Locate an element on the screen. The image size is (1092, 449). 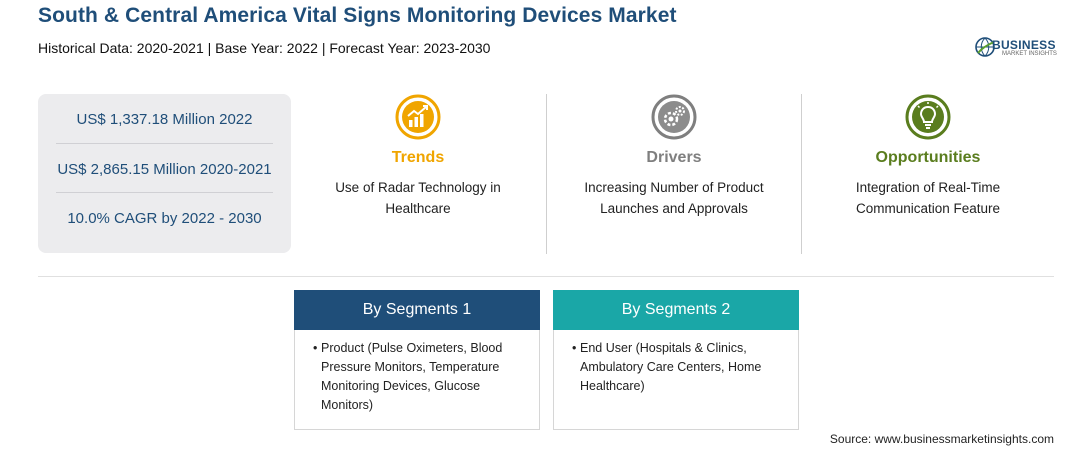
trends-description: Use of Radar Technology in Healthcare is located at coordinates (418, 198).